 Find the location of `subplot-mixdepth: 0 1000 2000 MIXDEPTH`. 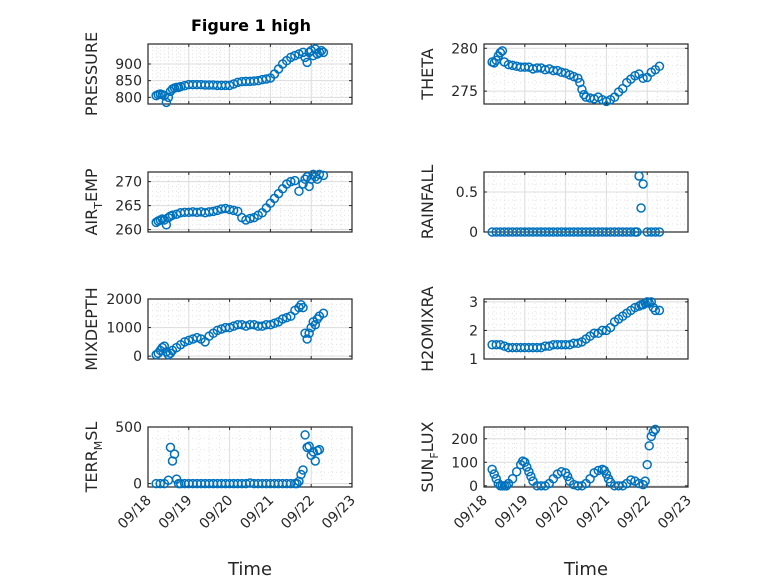

subplot-mixdepth: 0 1000 2000 MIXDEPTH is located at coordinates (217, 329).